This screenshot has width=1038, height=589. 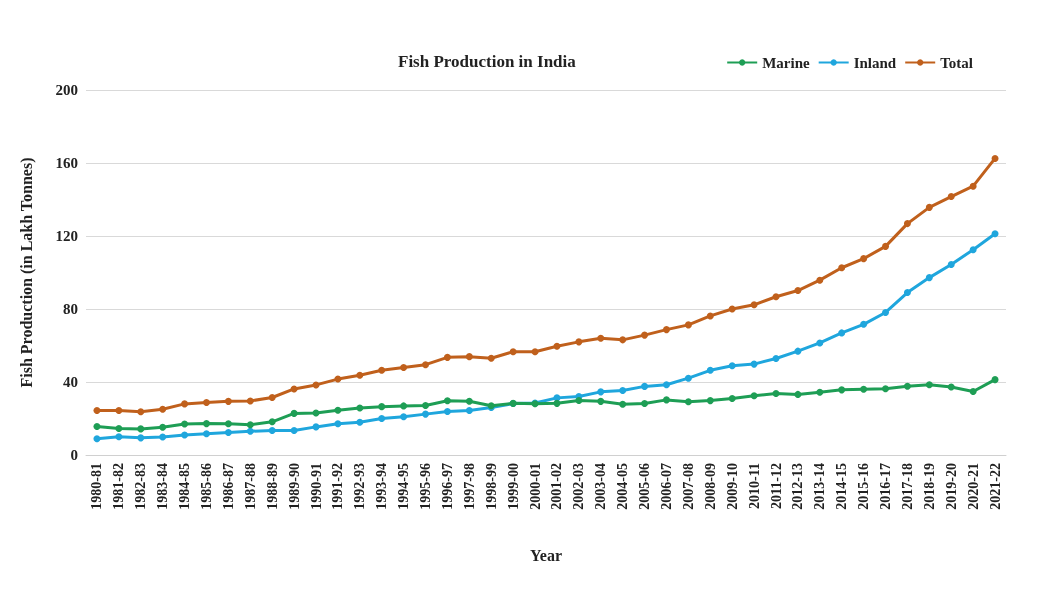 I want to click on x-tick-label: 2013-14, so click(x=820, y=486).